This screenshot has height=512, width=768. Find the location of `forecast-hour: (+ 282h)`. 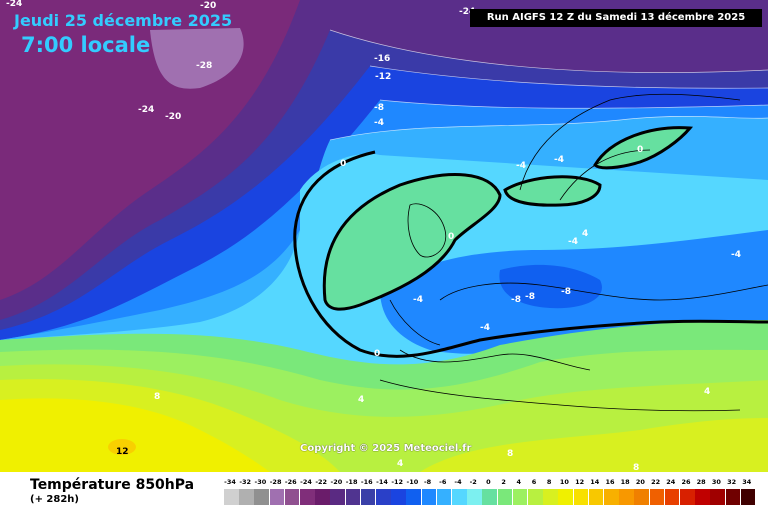

forecast-hour: (+ 282h) is located at coordinates (54, 499).